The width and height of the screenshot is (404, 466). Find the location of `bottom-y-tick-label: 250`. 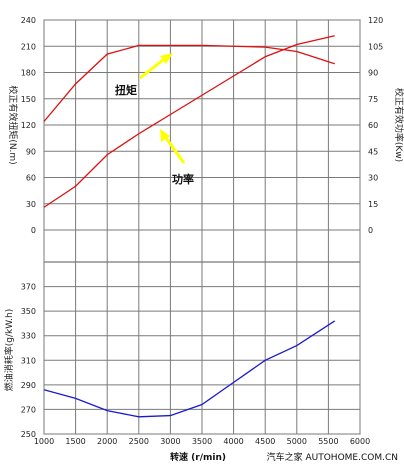

bottom-y-tick-label: 250 is located at coordinates (28, 434).